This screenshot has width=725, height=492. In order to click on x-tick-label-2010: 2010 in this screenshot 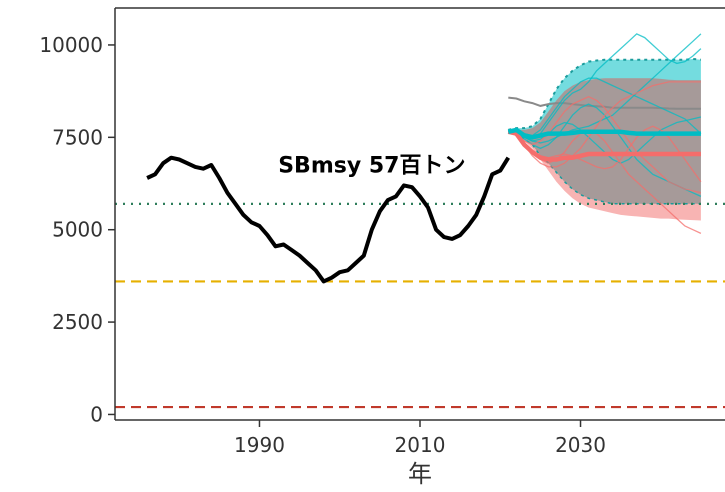, I will do `click(420, 445)`.